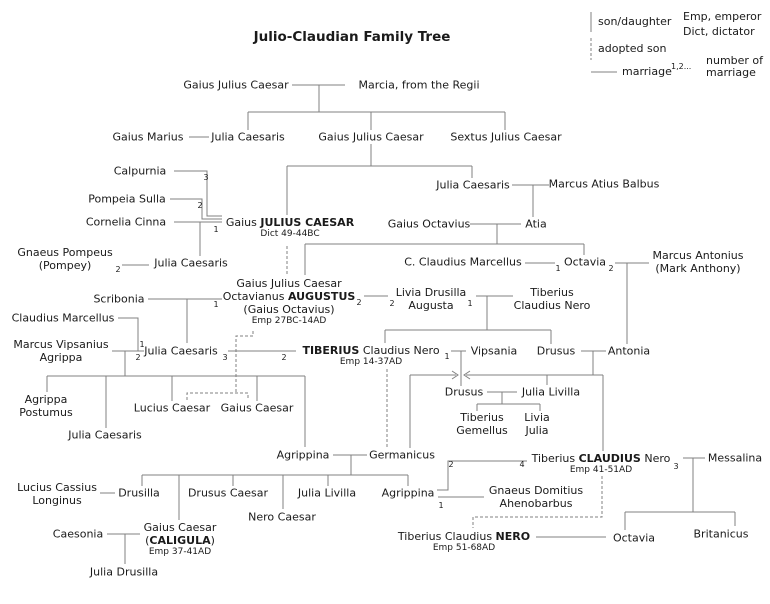  Describe the element at coordinates (140, 171) in the screenshot. I see `person-calpurnia: Calpurnia` at that location.